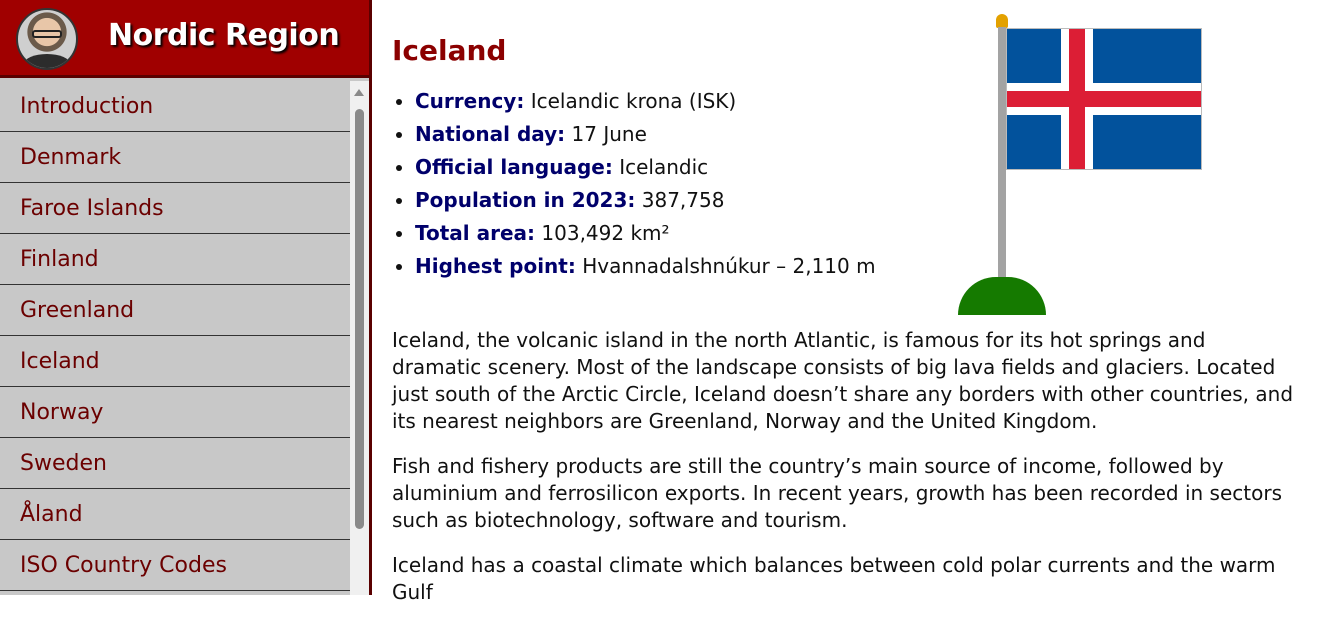 The image size is (1339, 624). What do you see at coordinates (525, 200) in the screenshot?
I see `fact-label: Population in 2023:` at bounding box center [525, 200].